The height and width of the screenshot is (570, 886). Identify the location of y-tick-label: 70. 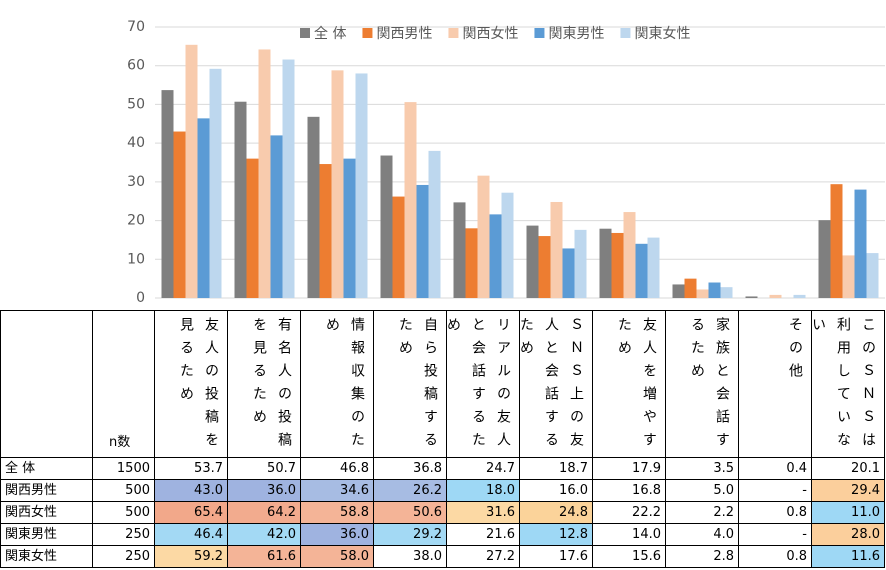
(136, 27).